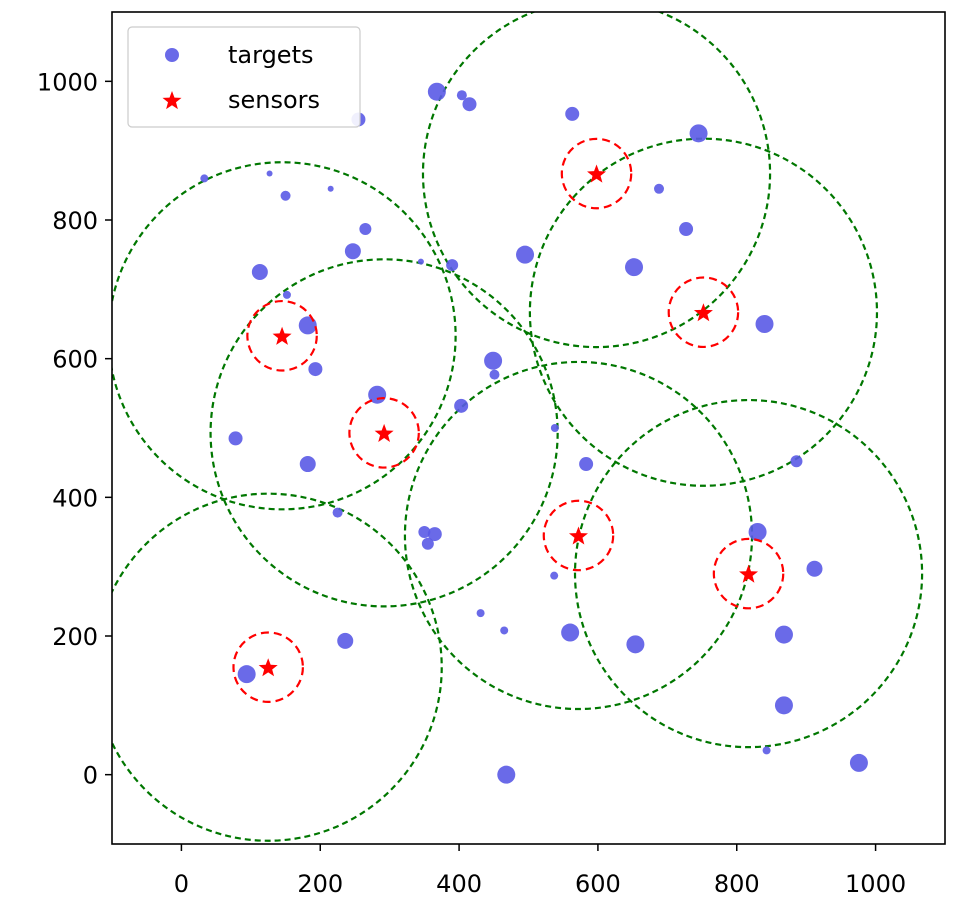 The image size is (957, 908). What do you see at coordinates (875, 884) in the screenshot?
I see `x-tick-label: 1000` at bounding box center [875, 884].